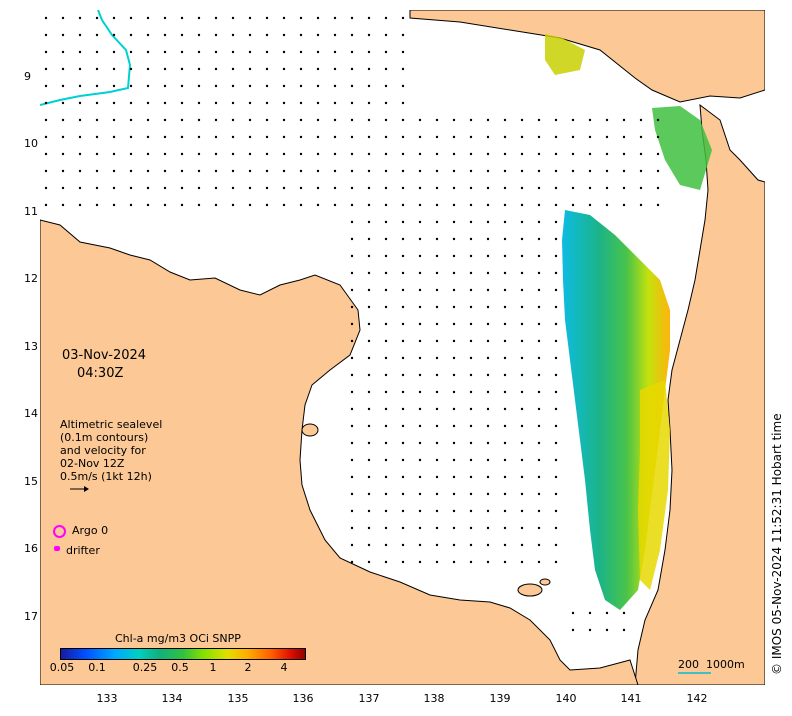 This screenshot has height=716, width=792. I want to click on lon-tick: 134, so click(172, 698).